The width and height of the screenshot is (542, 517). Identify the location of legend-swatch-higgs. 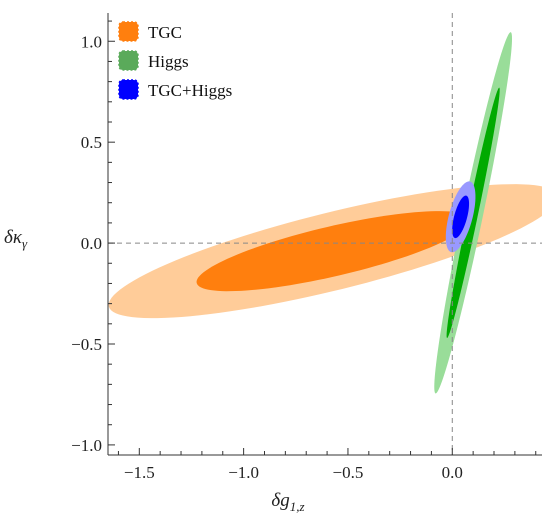
(128, 60).